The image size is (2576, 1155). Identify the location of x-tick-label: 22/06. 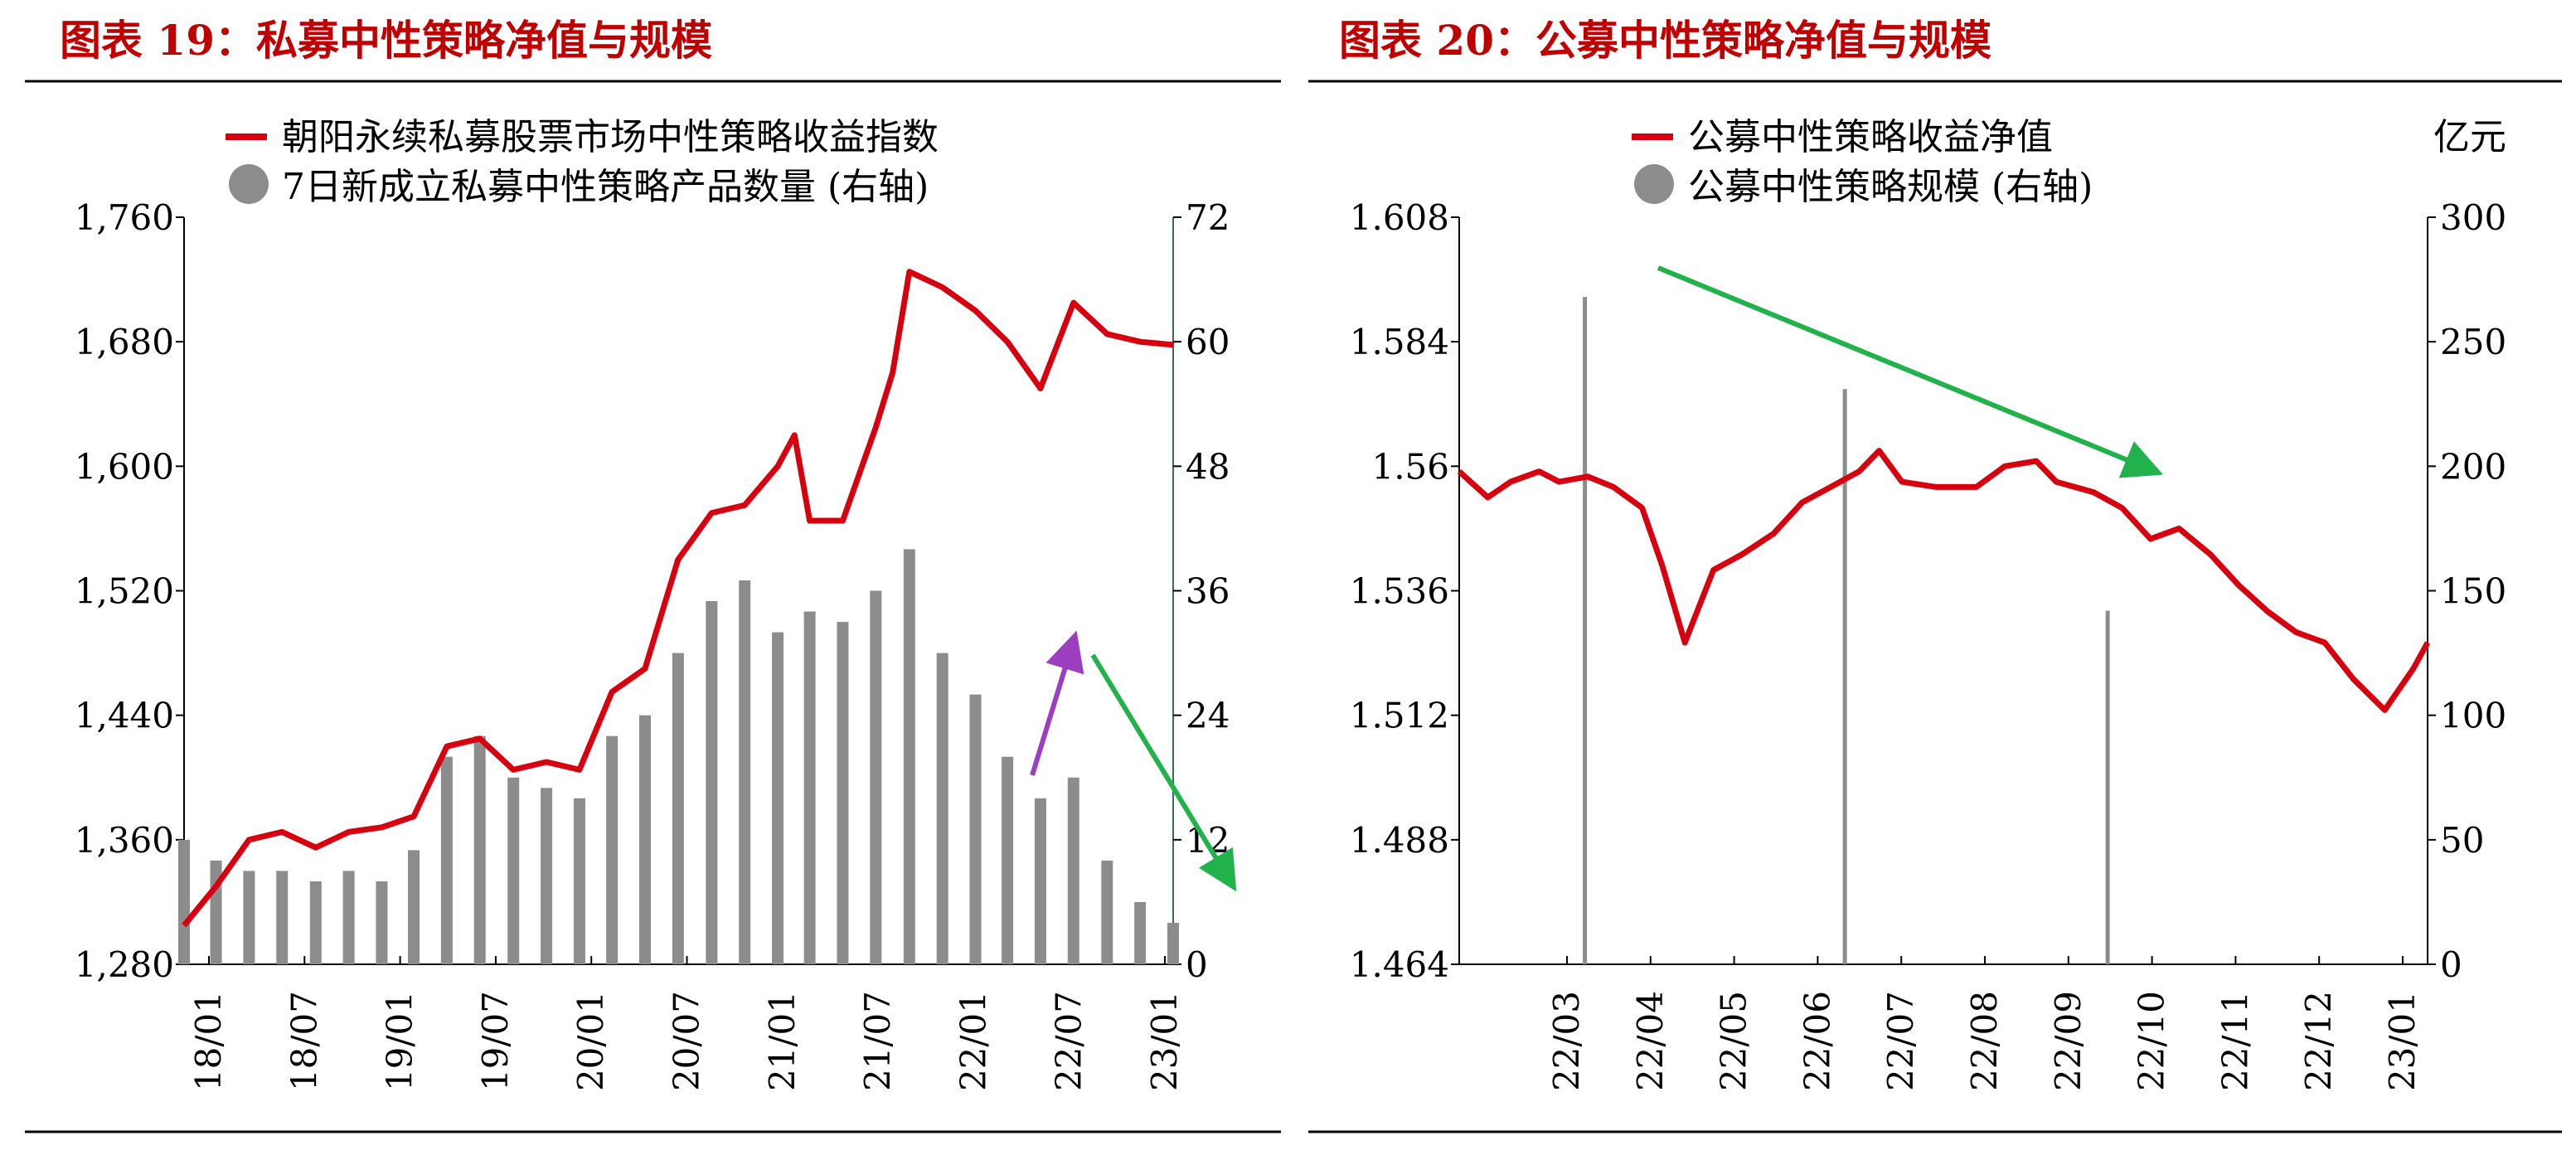
(1817, 1041).